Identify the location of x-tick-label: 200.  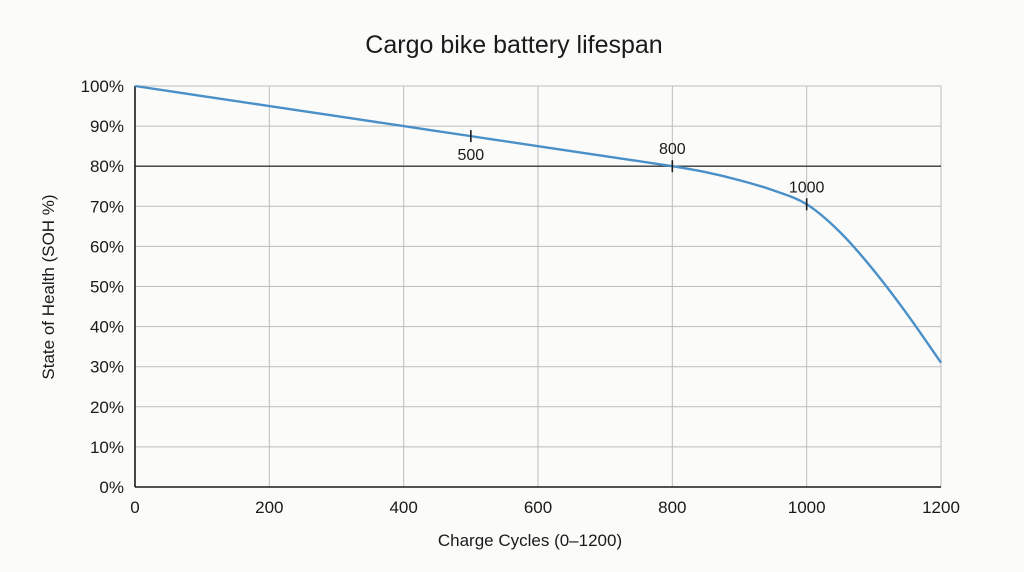
(269, 507).